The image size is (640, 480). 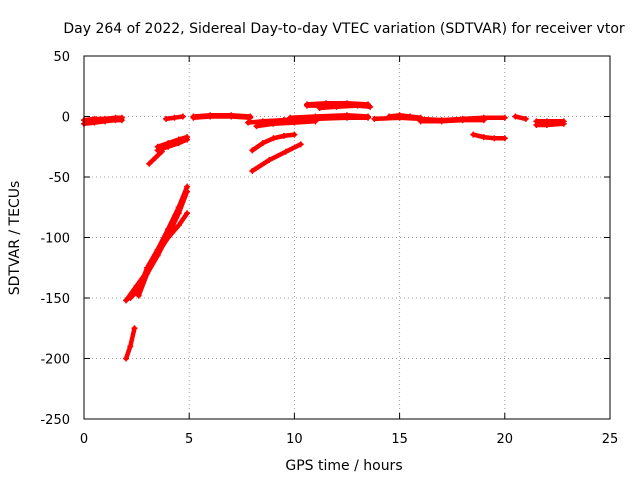 I want to click on x-tick-label: 25, so click(x=610, y=439).